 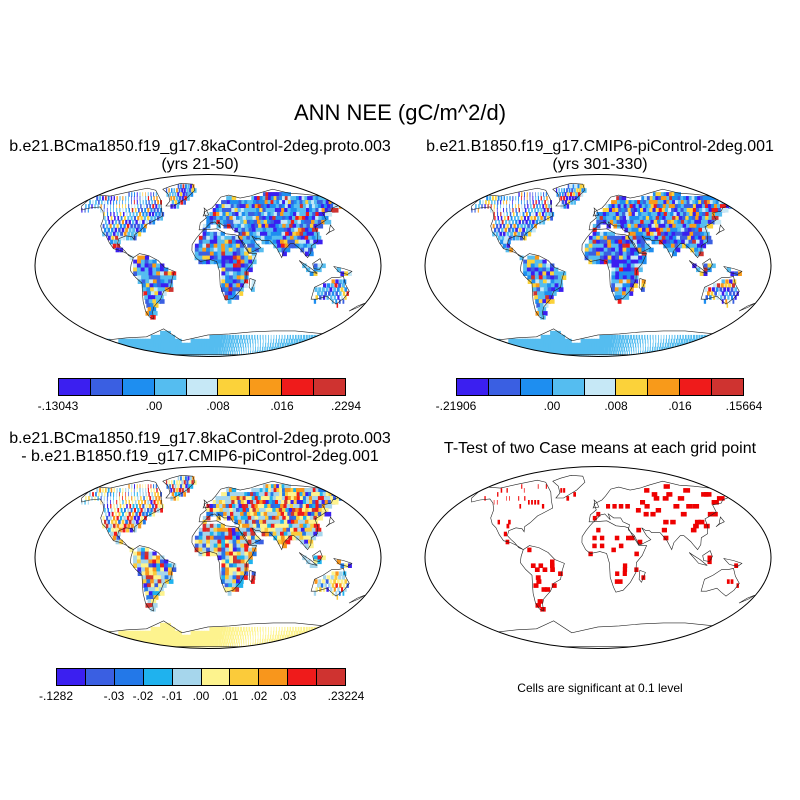 What do you see at coordinates (208, 265) in the screenshot?
I see `panel-1-map` at bounding box center [208, 265].